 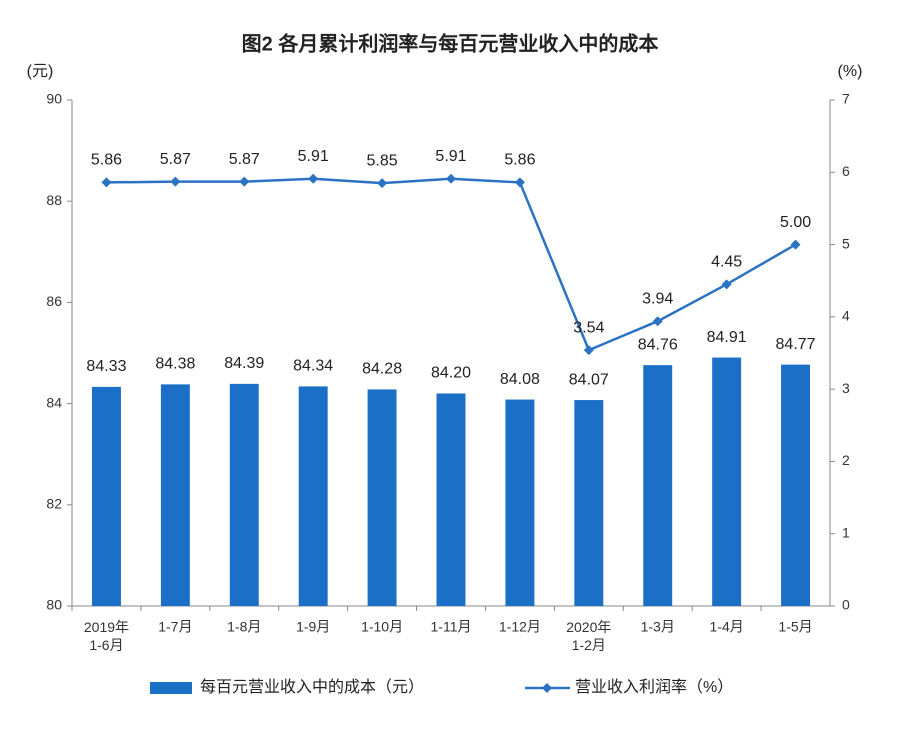 What do you see at coordinates (727, 627) in the screenshot?
I see `x-tick-label: 1-4月` at bounding box center [727, 627].